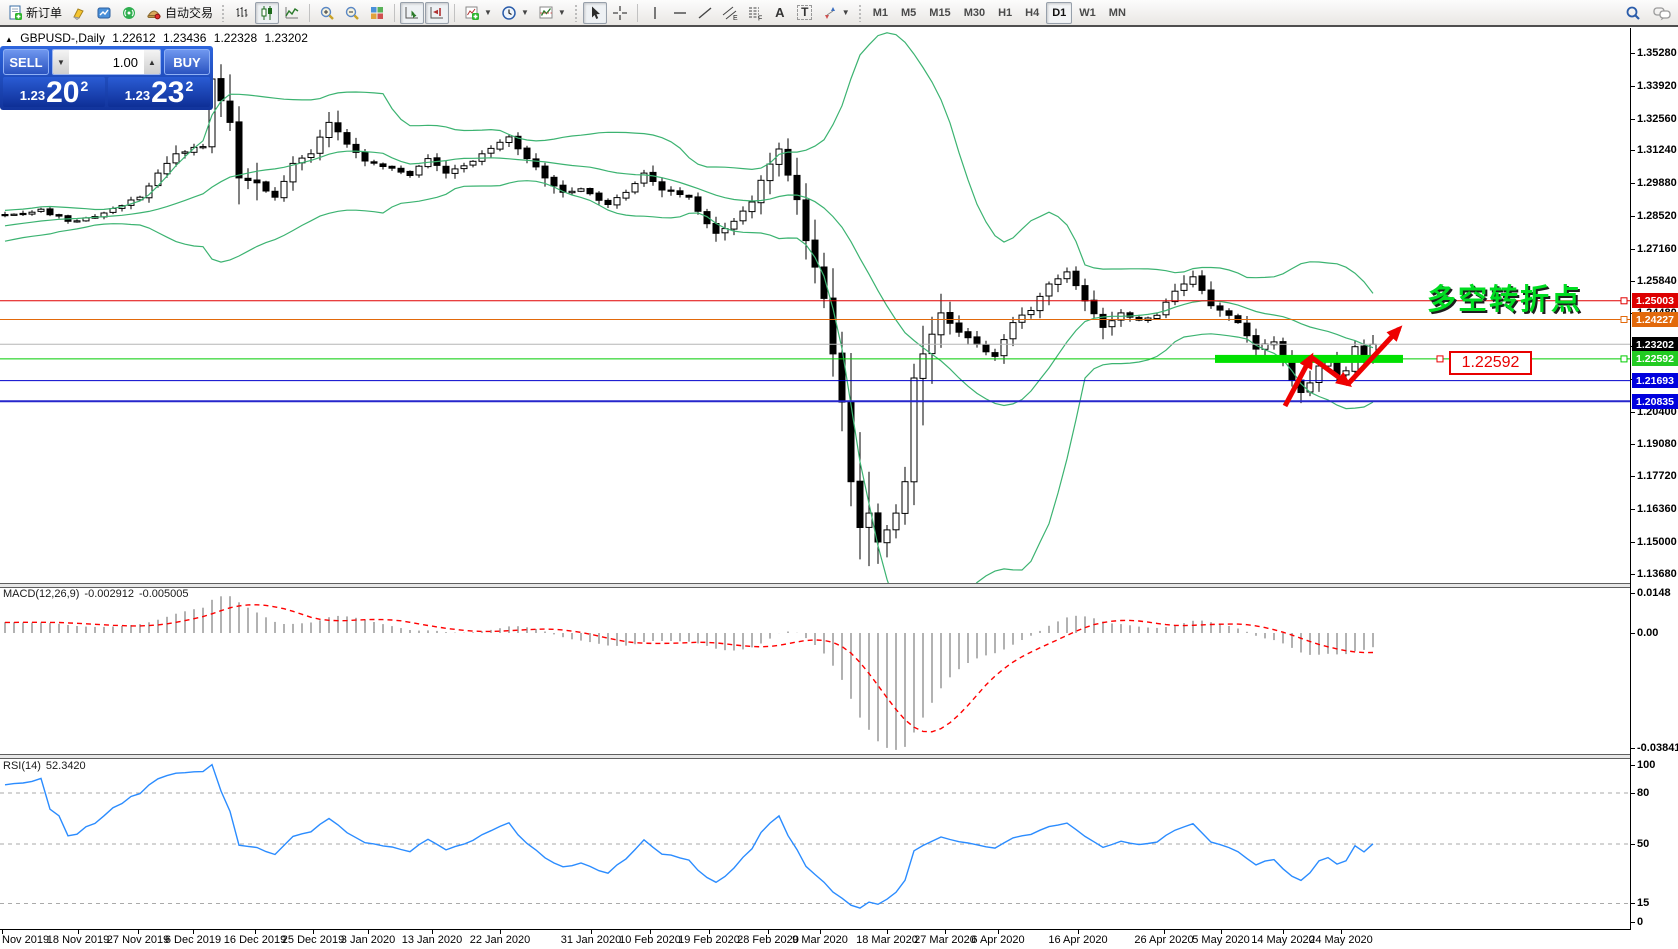 The height and width of the screenshot is (949, 1678). I want to click on price-tag: 1.20835, so click(1655, 401).